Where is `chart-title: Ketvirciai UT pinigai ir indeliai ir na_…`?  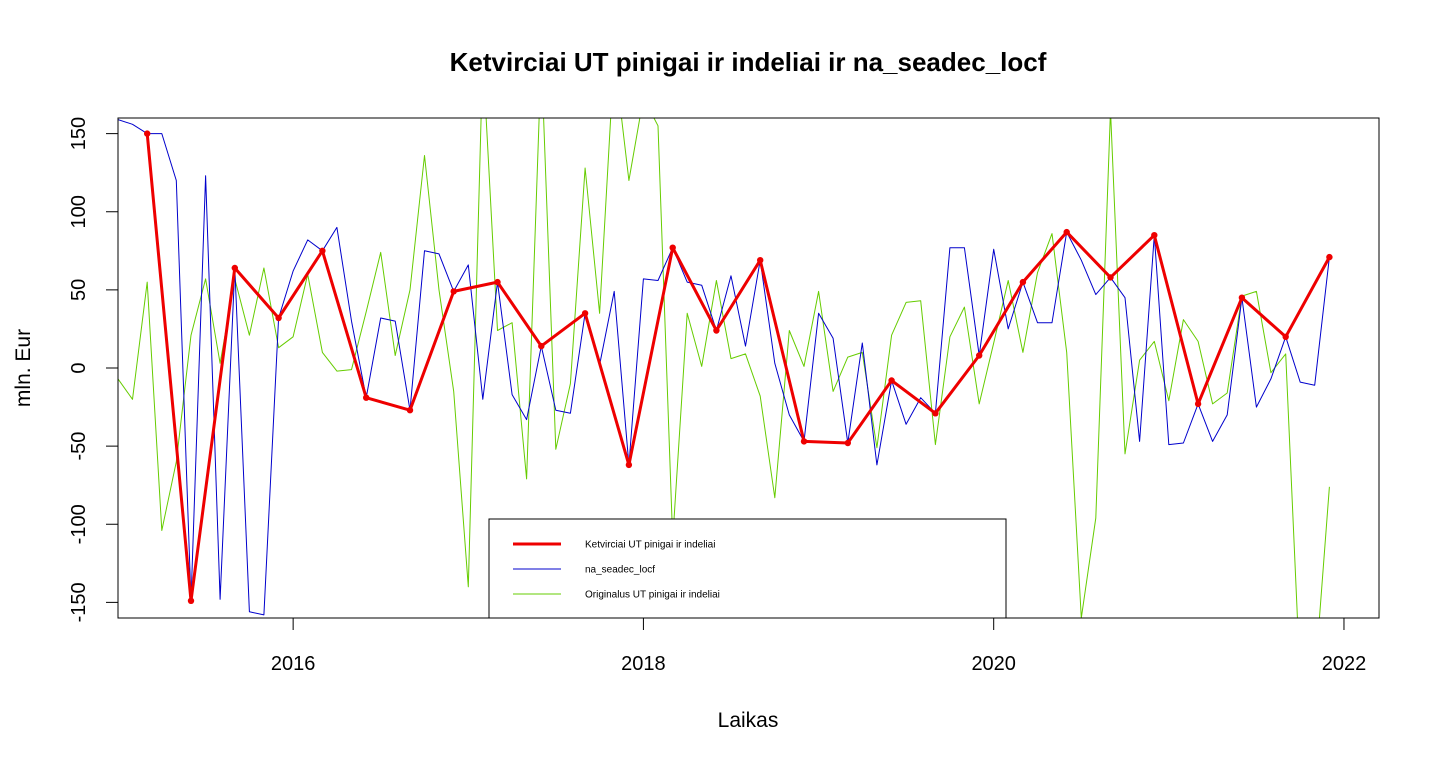 chart-title: Ketvirciai UT pinigai ir indeliai ir na_… is located at coordinates (748, 62).